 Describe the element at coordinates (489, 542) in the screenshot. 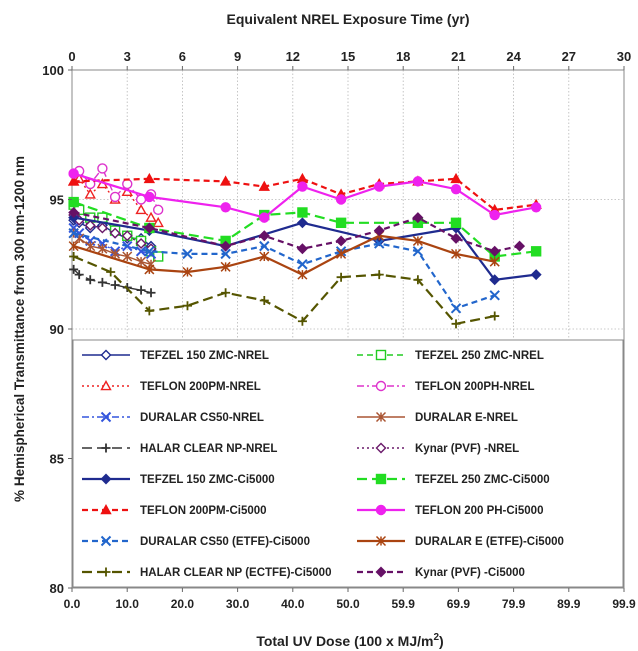

I see `legend-label: DURALAR E (ETFE)-Ci5000` at that location.